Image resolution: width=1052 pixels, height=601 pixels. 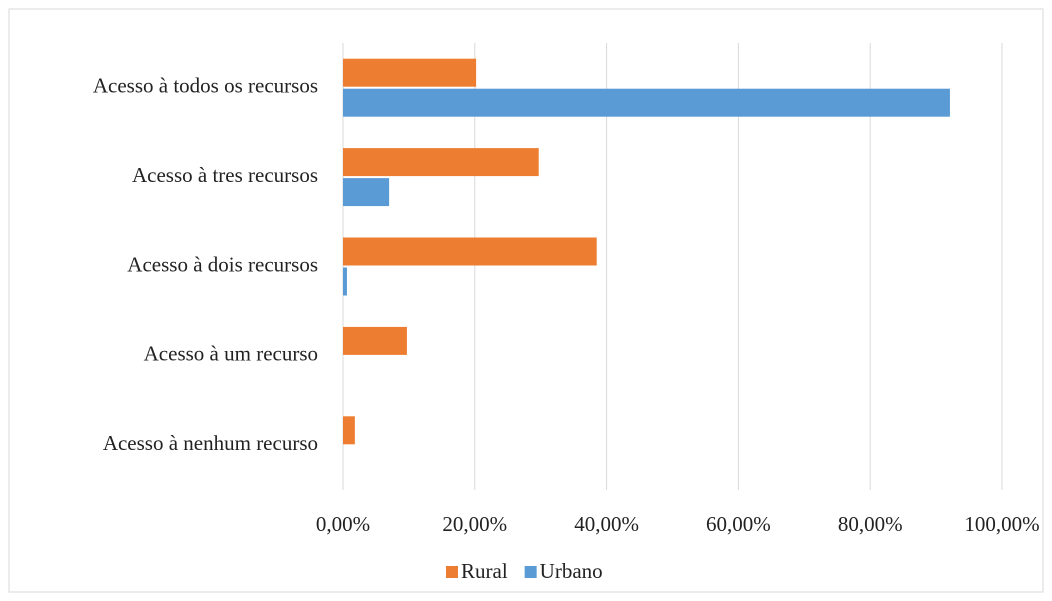 What do you see at coordinates (205, 86) in the screenshot?
I see `y-tick-label: Acesso à todos os recursos` at bounding box center [205, 86].